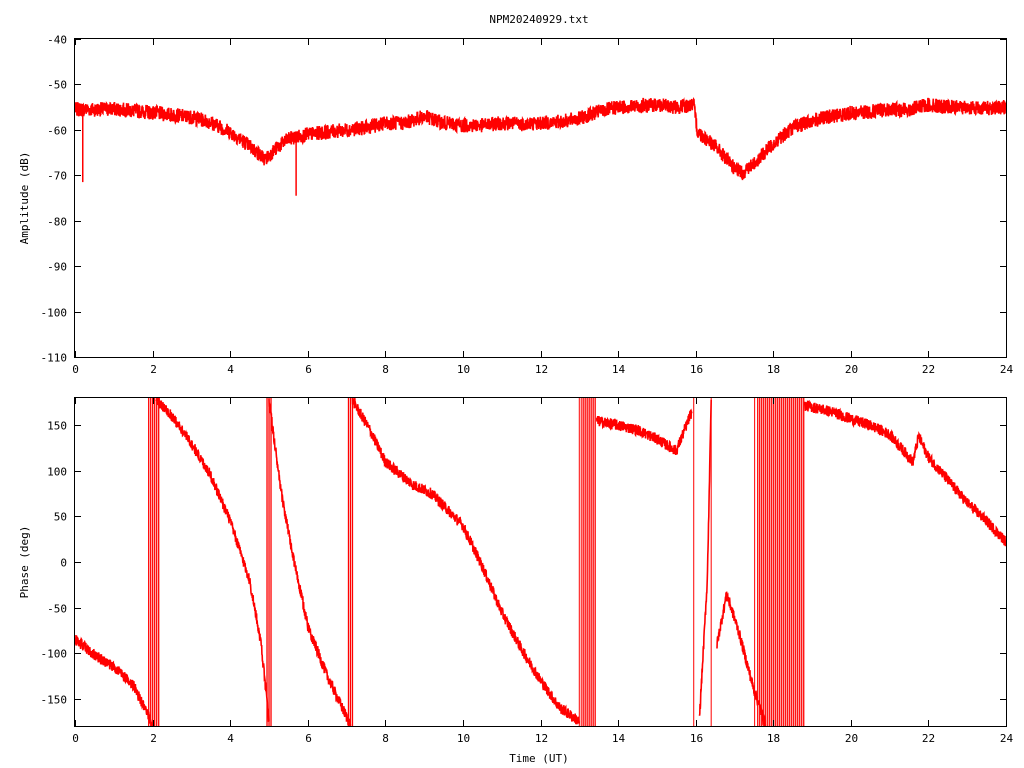  Describe the element at coordinates (57, 40) in the screenshot. I see `y-tick-label: -40` at that location.